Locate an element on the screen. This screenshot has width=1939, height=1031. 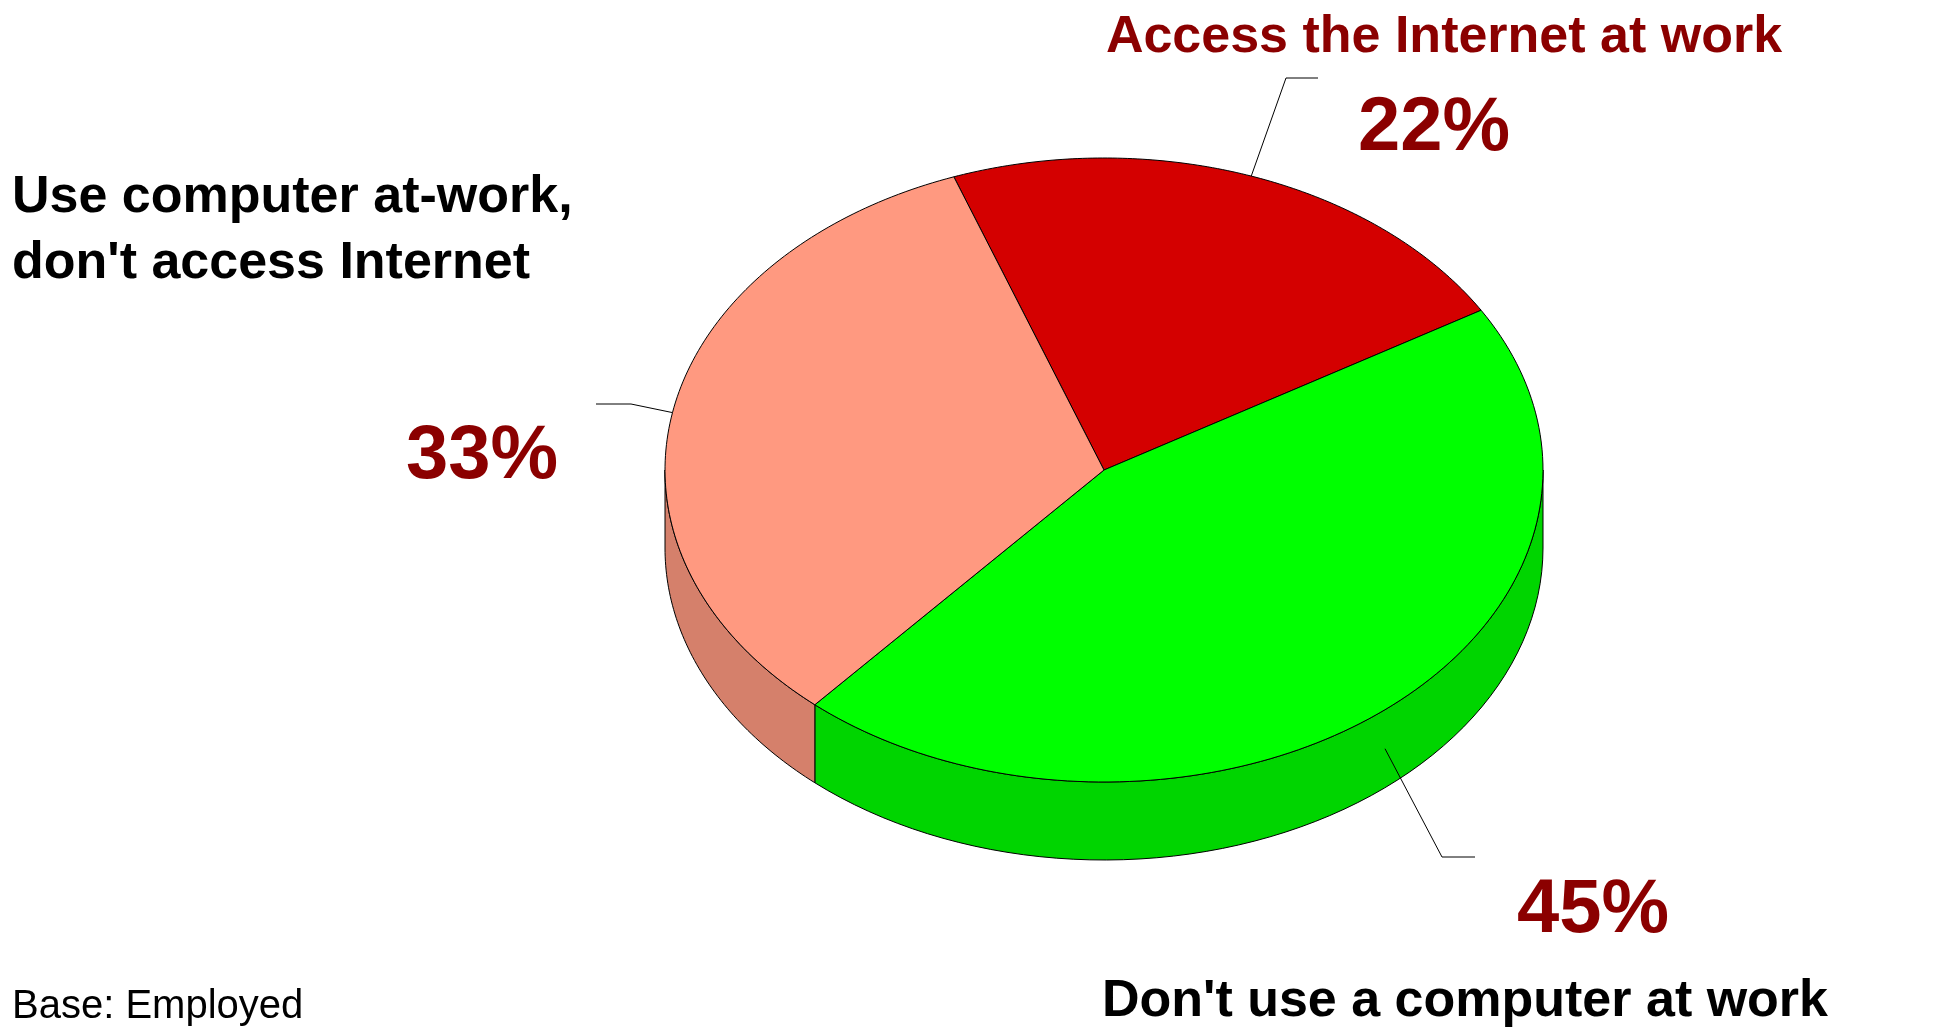
slice-label: Don't use a computer at work is located at coordinates (1465, 998).